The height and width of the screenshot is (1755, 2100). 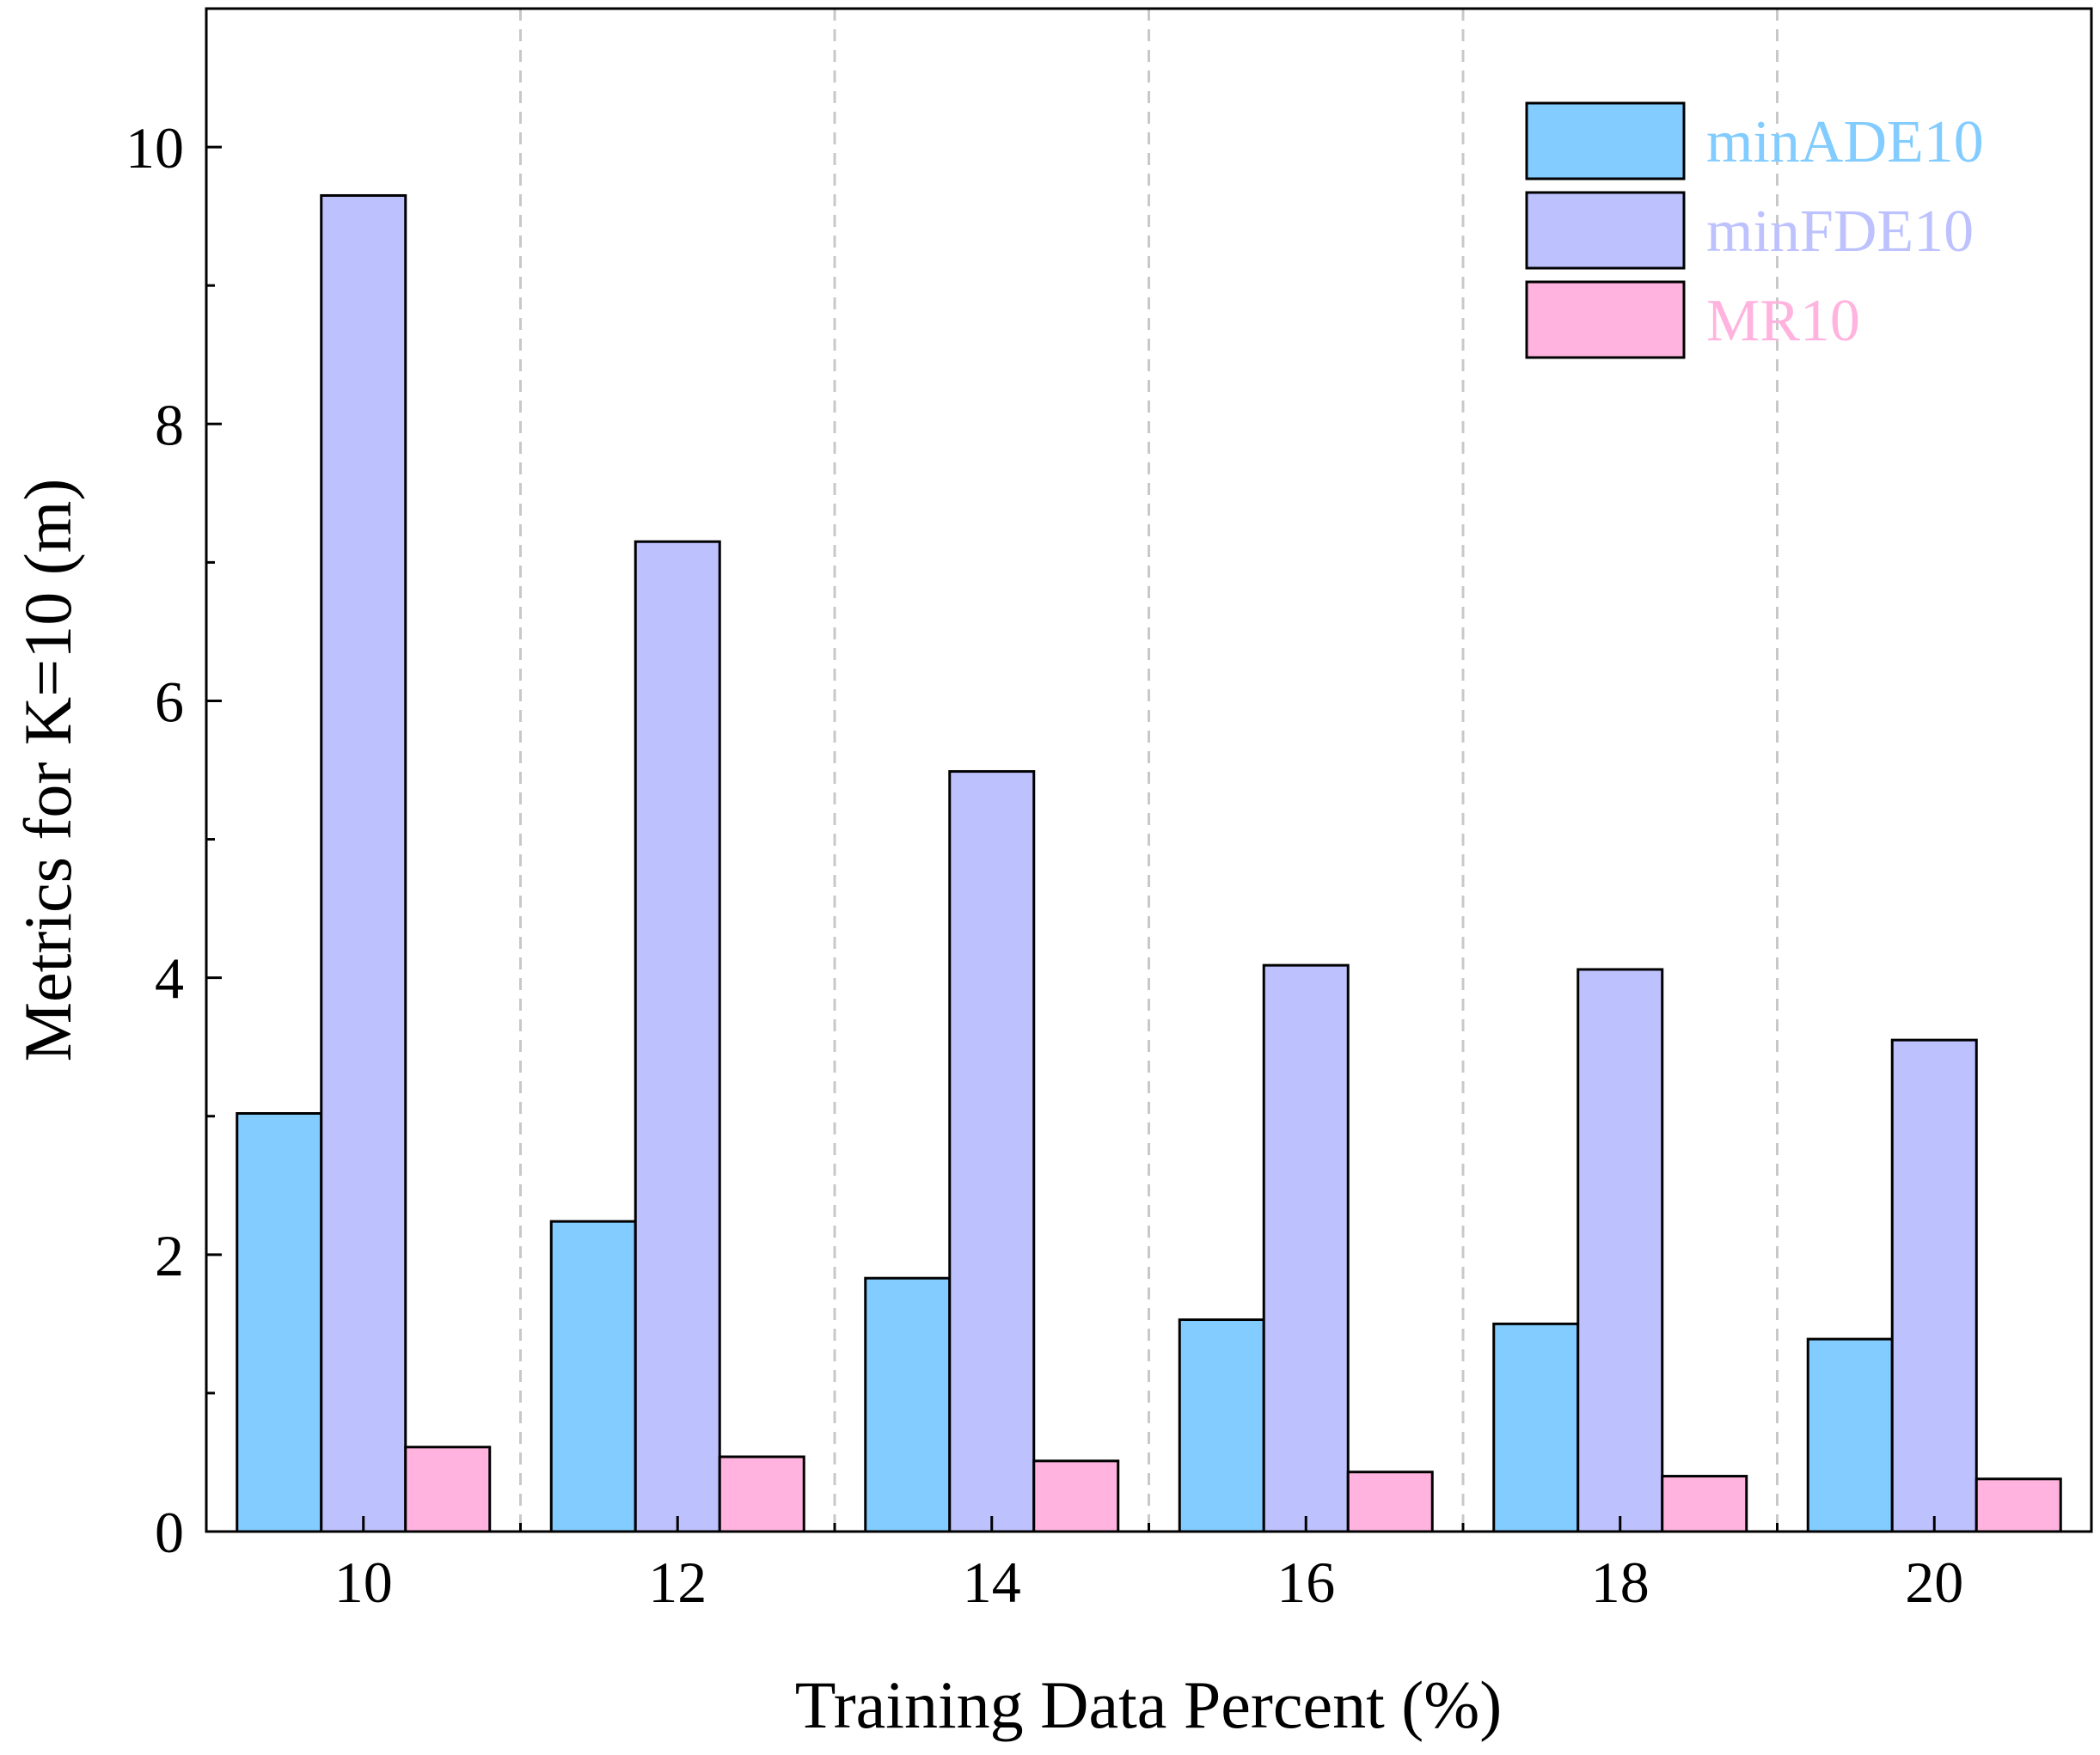 I want to click on legend-label-MR10: MR10, so click(x=1783, y=321).